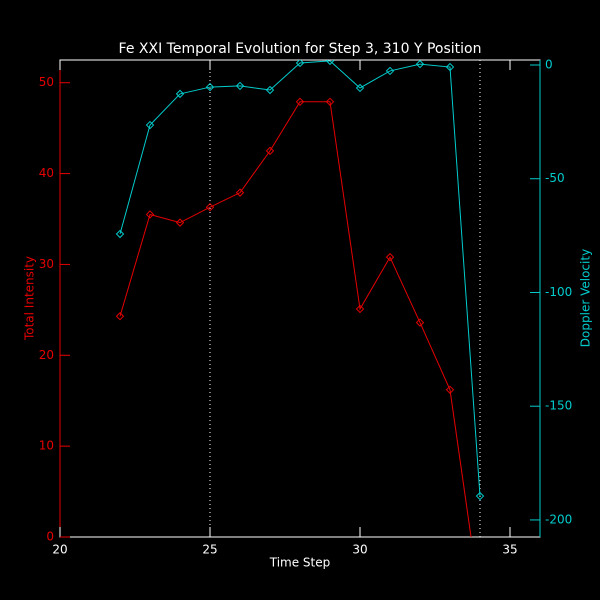  Describe the element at coordinates (359, 550) in the screenshot. I see `x-tick-label: 30` at that location.